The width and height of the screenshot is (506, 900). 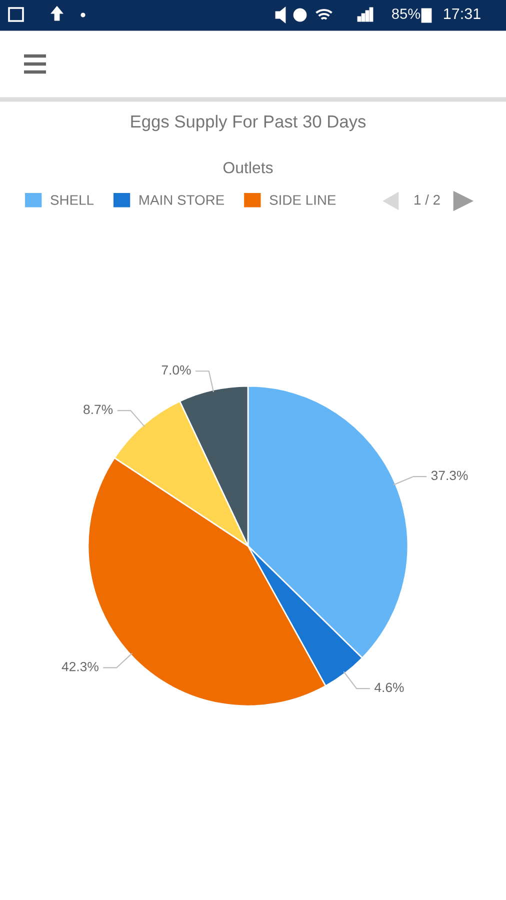 I want to click on data-label: 37.3%, so click(x=449, y=475).